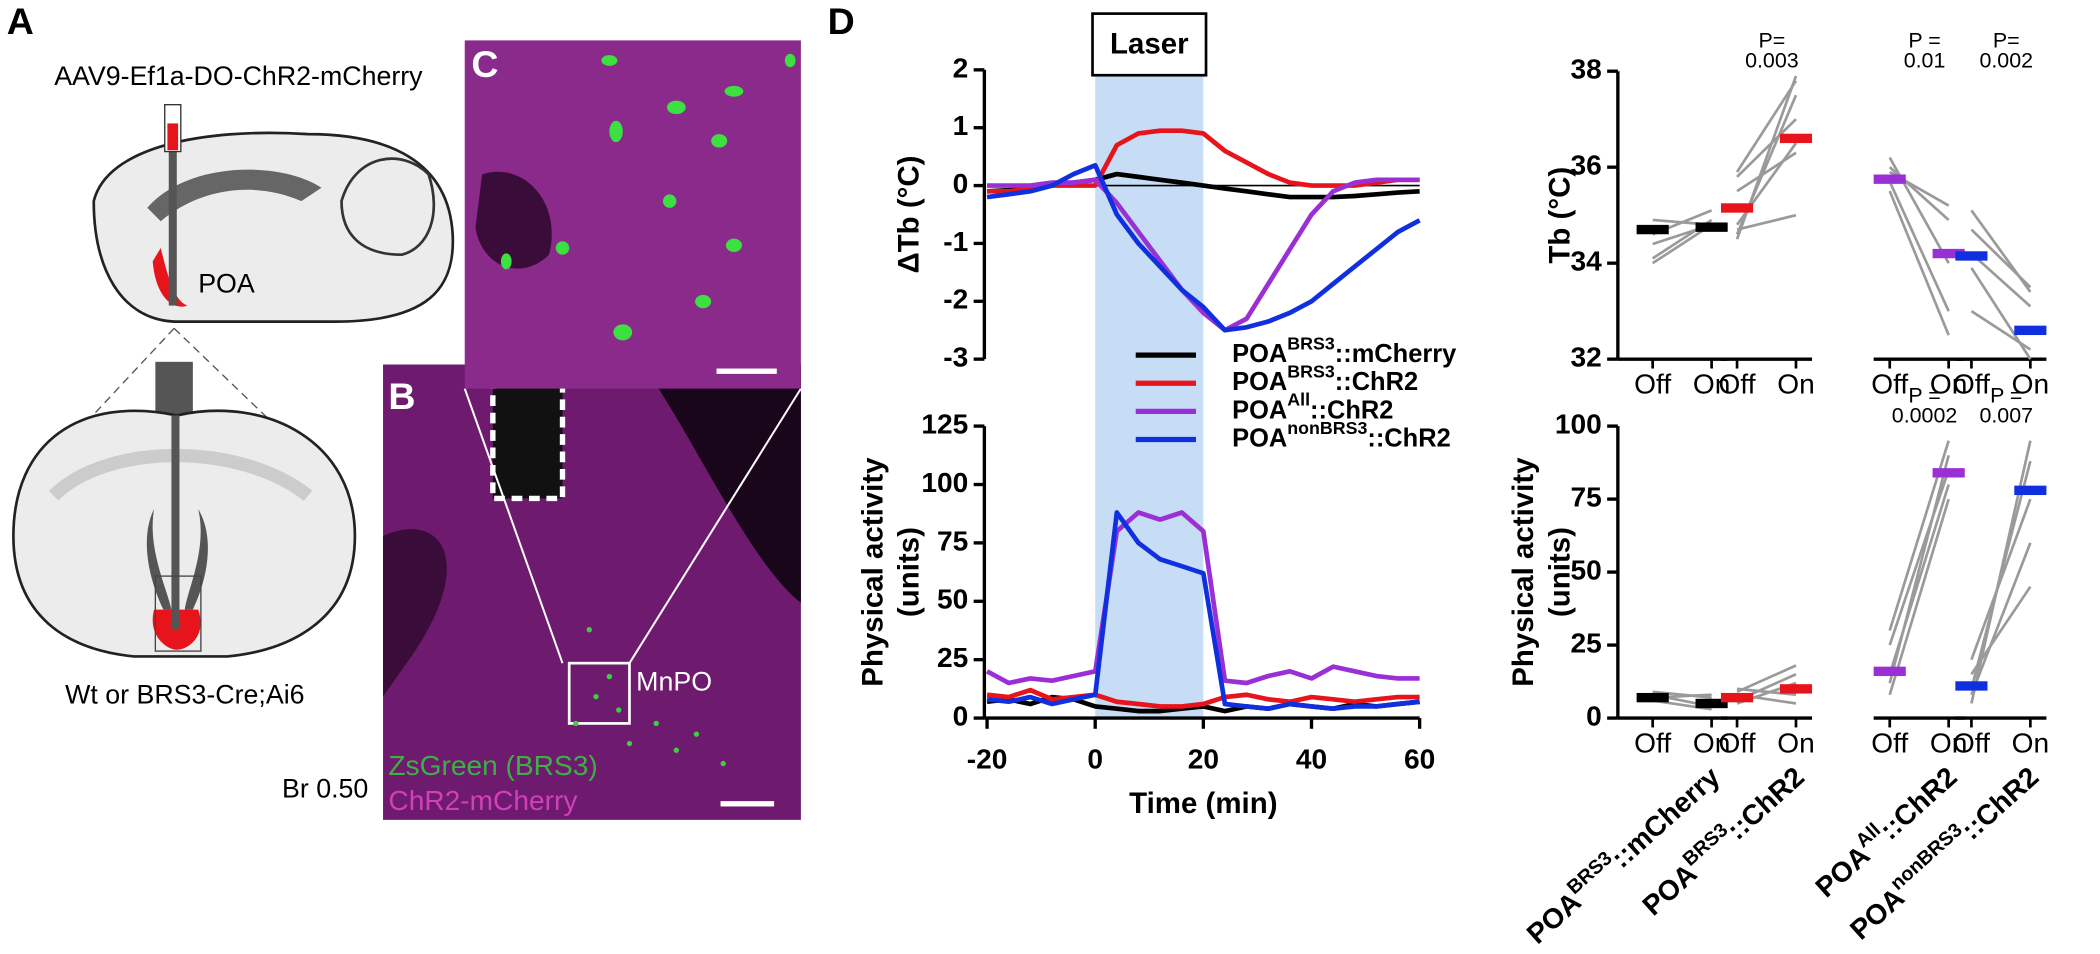  I want to click on series-line, so click(1203, 248).